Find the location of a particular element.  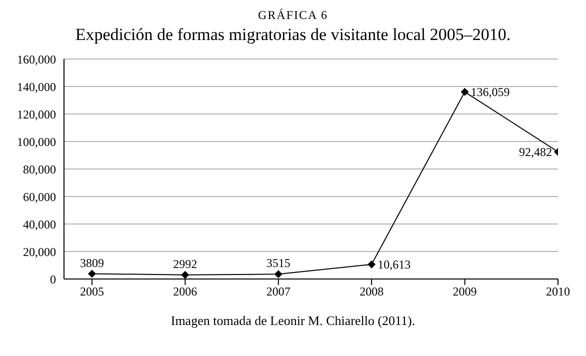

text: 3515 is located at coordinates (278, 263).